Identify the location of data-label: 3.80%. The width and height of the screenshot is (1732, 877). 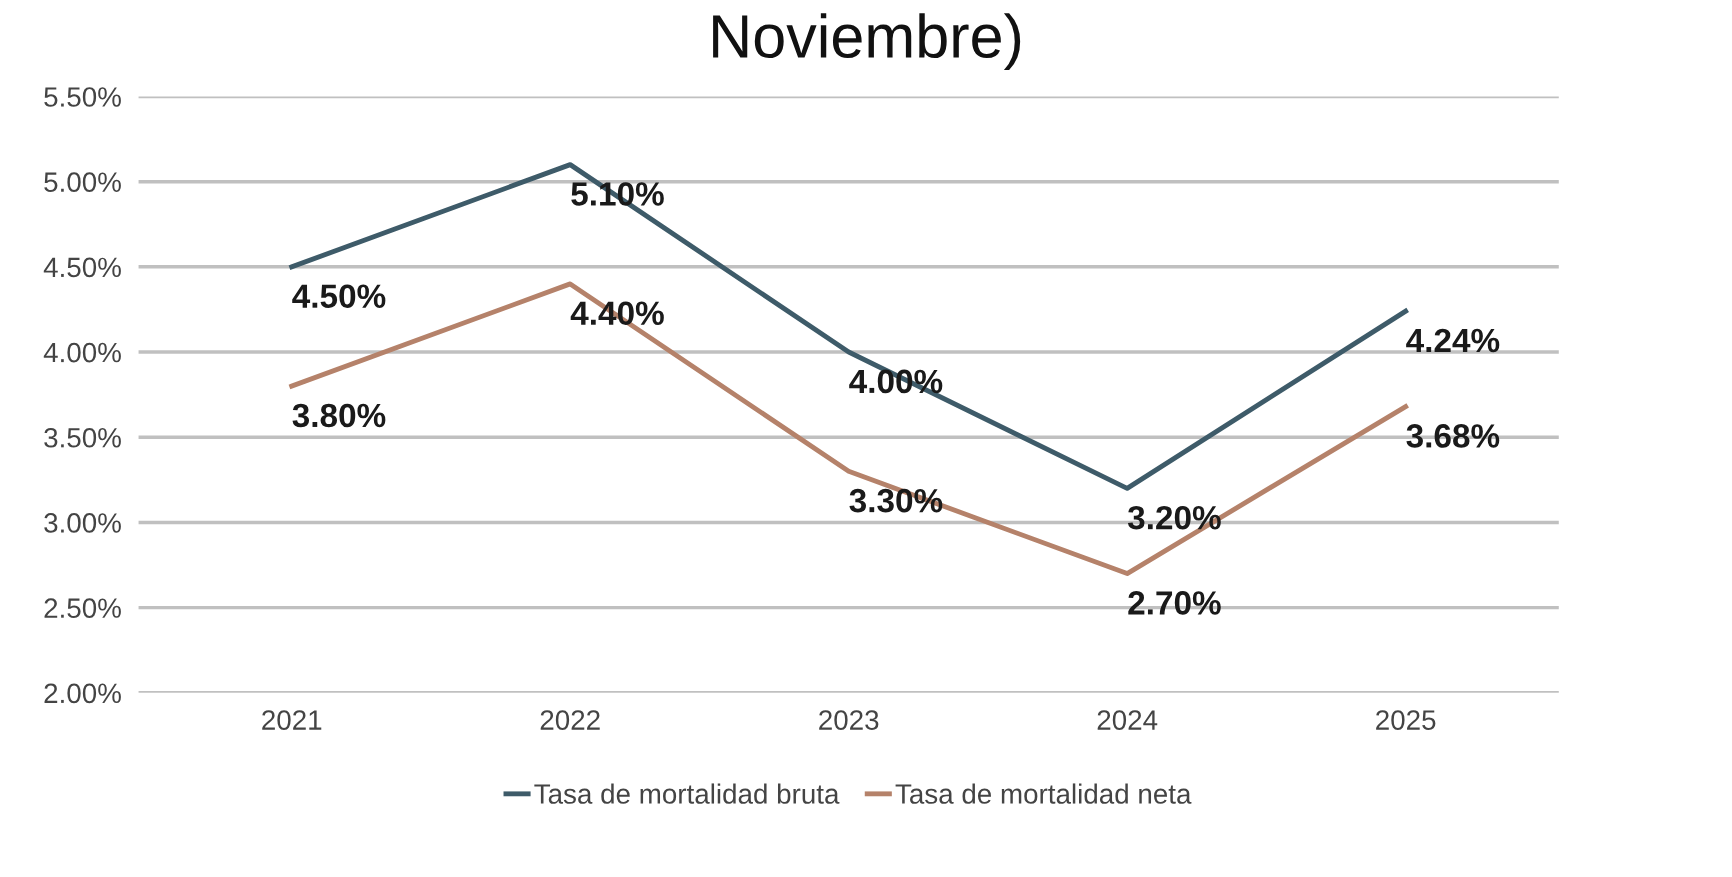
(339, 415).